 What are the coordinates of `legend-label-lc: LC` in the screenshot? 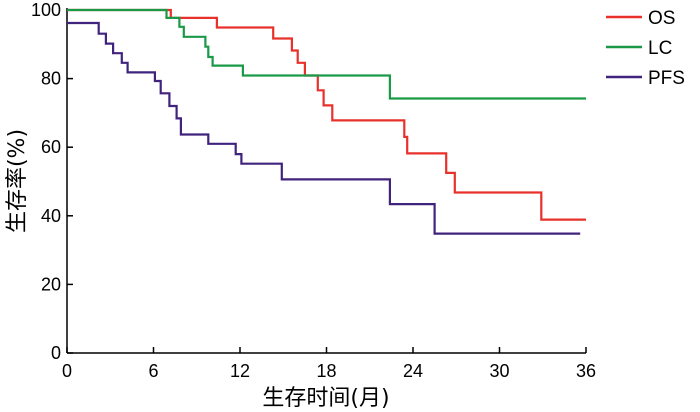 It's located at (660, 48).